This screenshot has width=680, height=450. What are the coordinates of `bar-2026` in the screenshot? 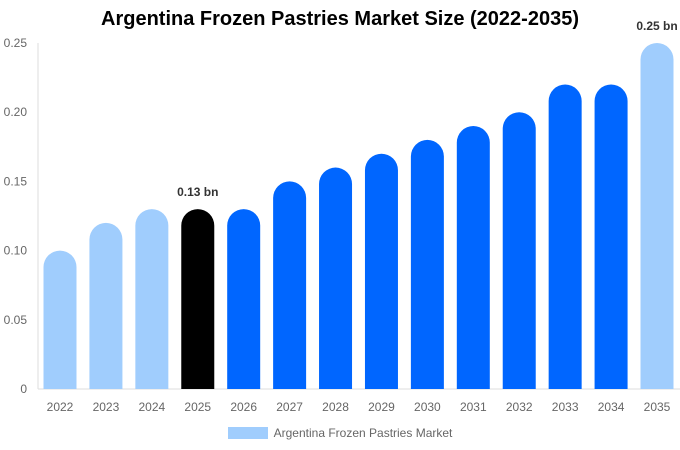 It's located at (244, 299).